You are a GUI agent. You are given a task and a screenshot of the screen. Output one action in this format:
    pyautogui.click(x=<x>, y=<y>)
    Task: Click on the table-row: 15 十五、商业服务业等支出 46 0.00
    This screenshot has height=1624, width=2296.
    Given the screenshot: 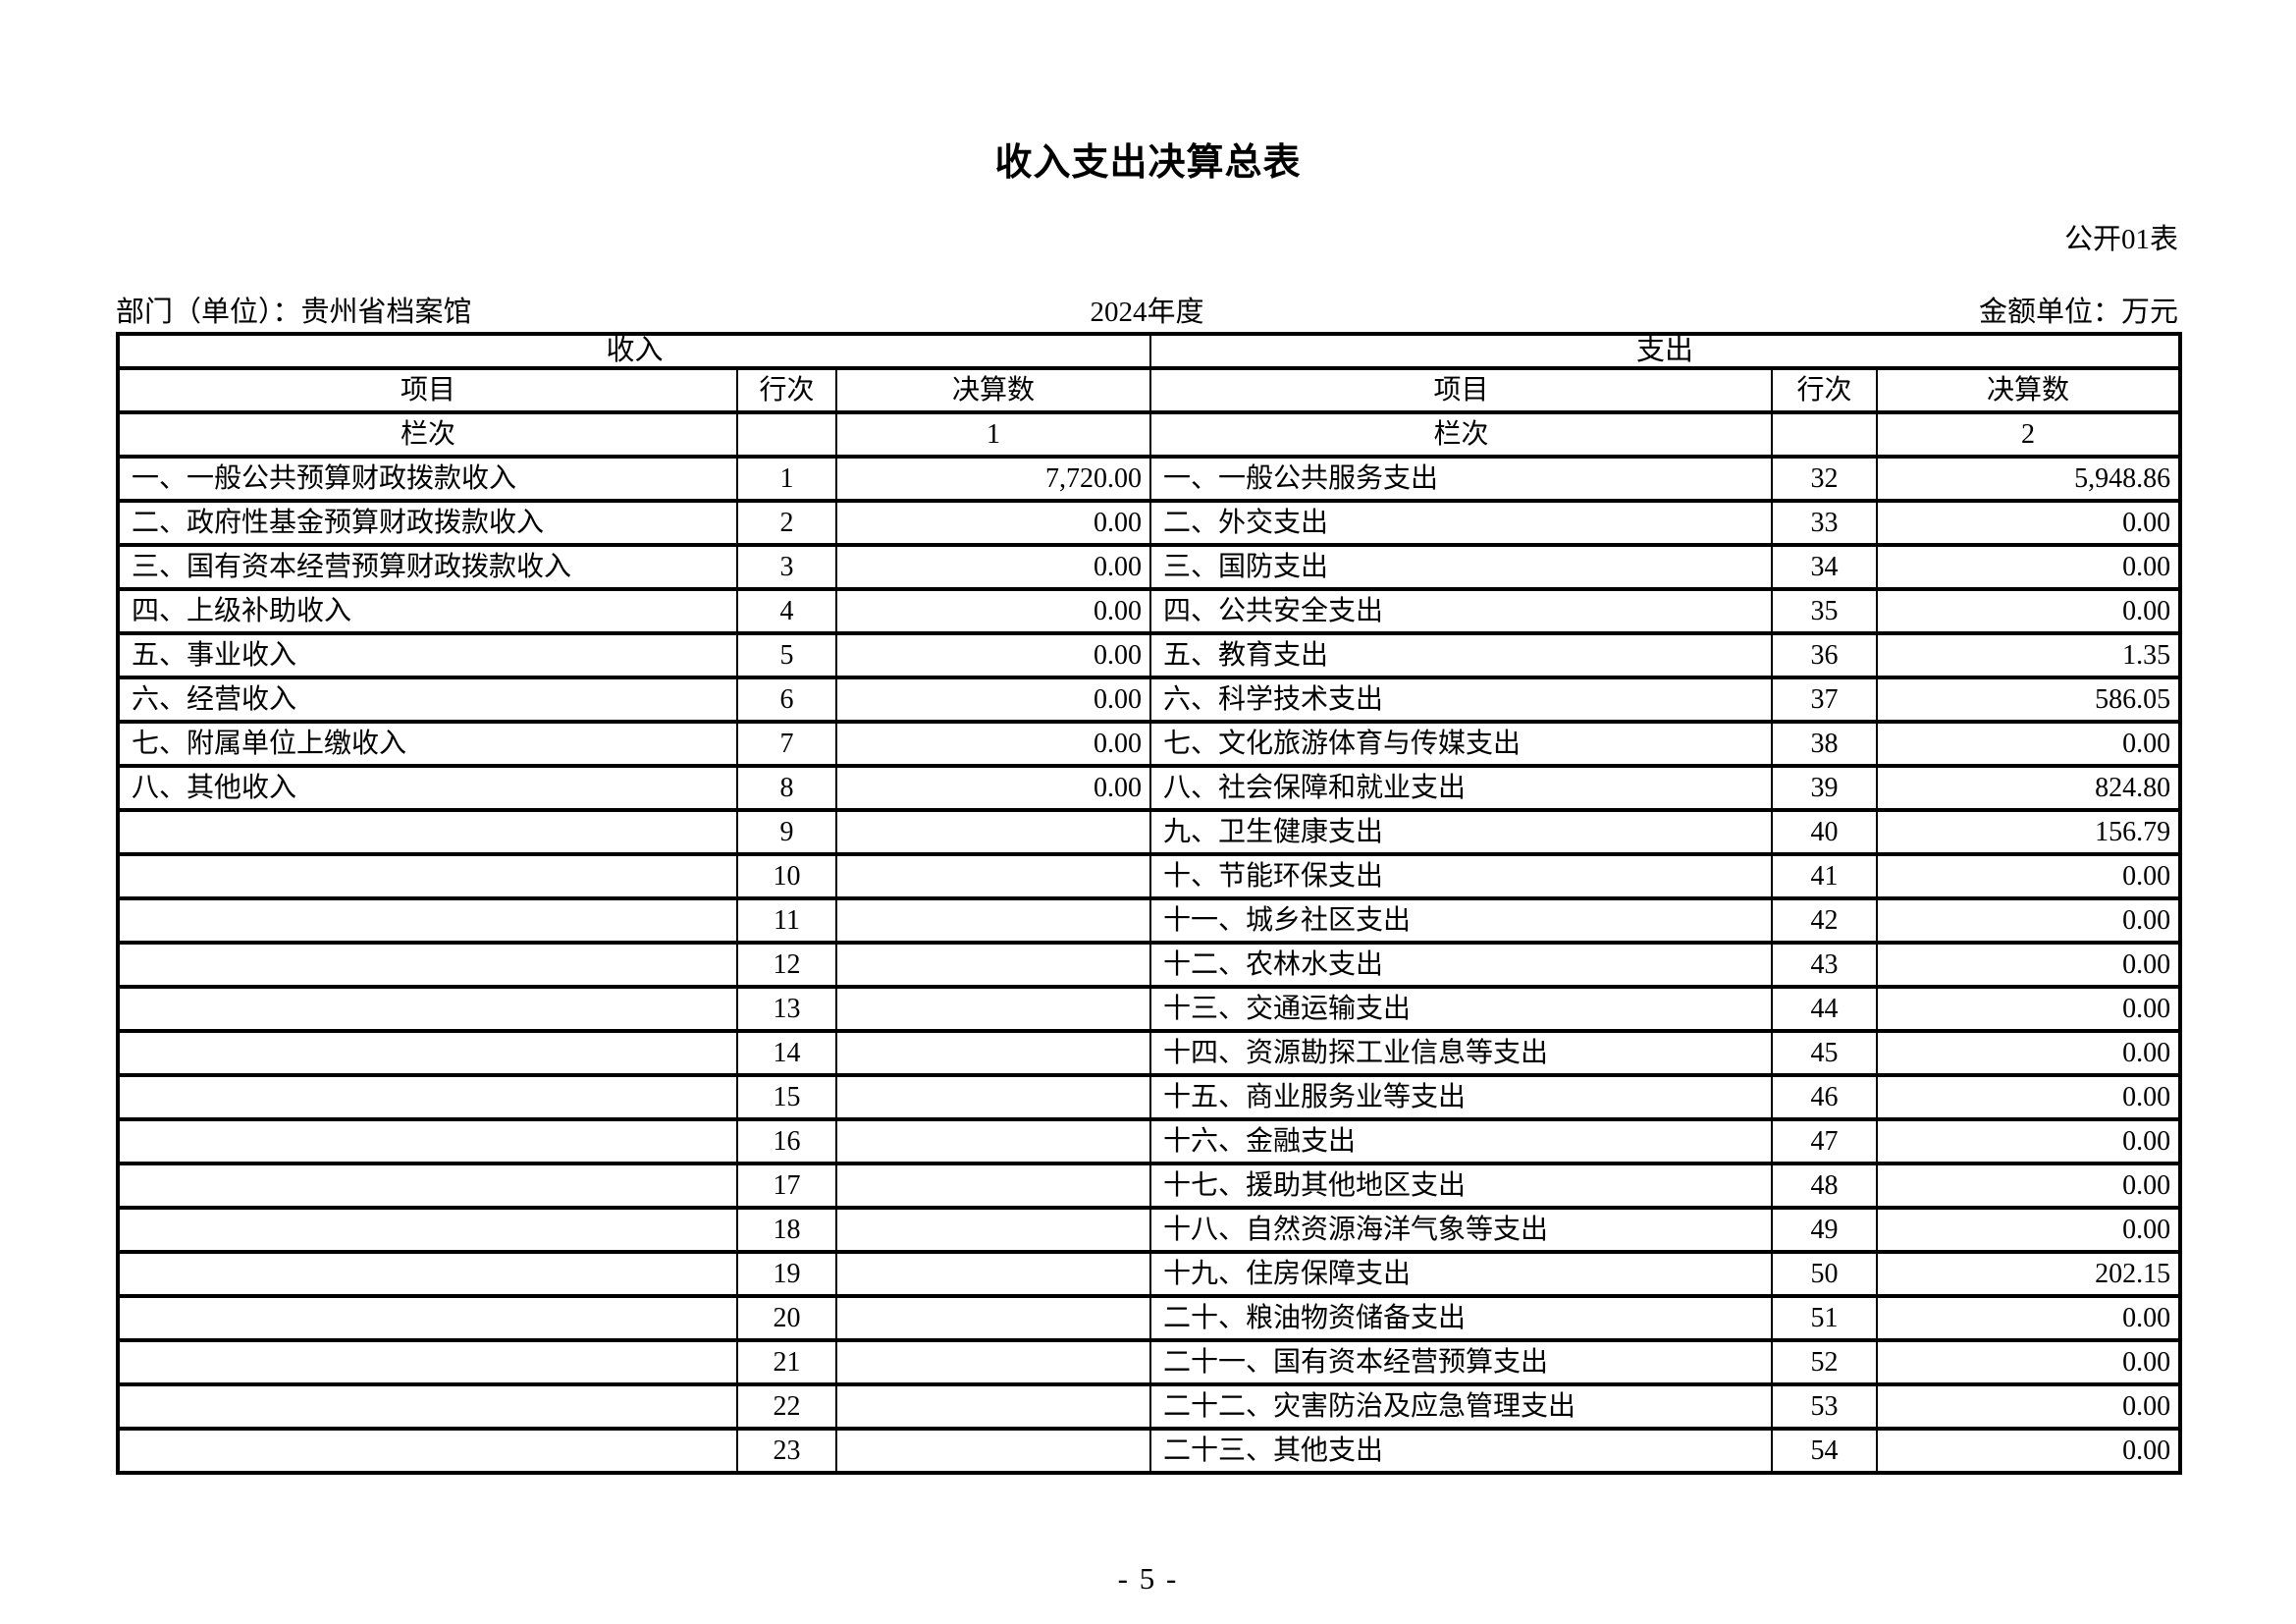 What is the action you would take?
    pyautogui.click(x=1149, y=1097)
    